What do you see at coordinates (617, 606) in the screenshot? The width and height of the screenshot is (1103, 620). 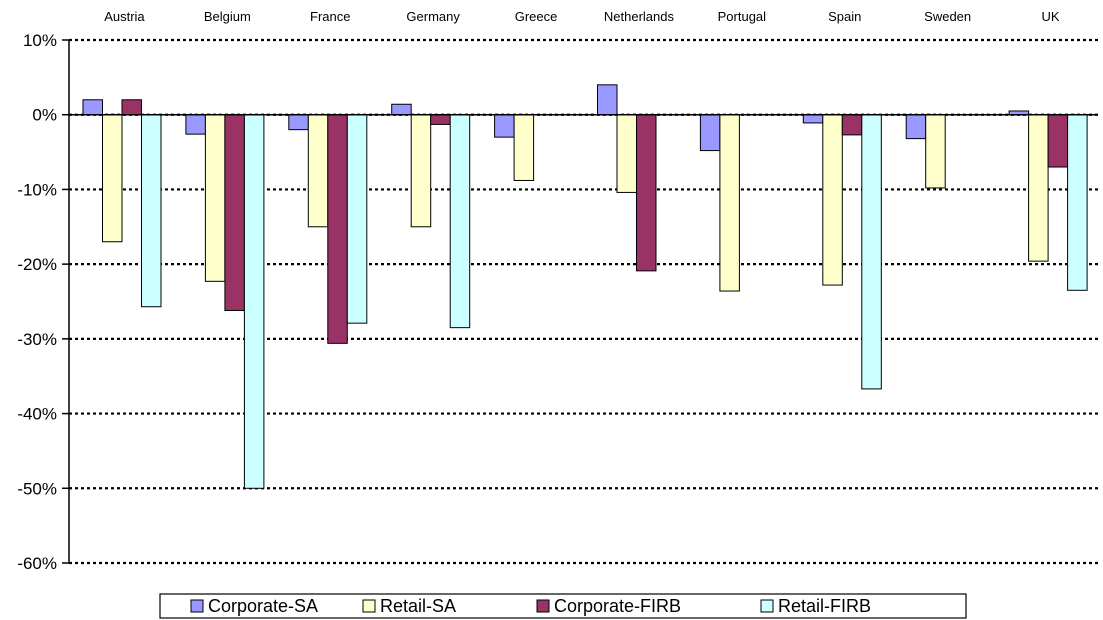 I see `legend-label: Corporate-FIRB` at bounding box center [617, 606].